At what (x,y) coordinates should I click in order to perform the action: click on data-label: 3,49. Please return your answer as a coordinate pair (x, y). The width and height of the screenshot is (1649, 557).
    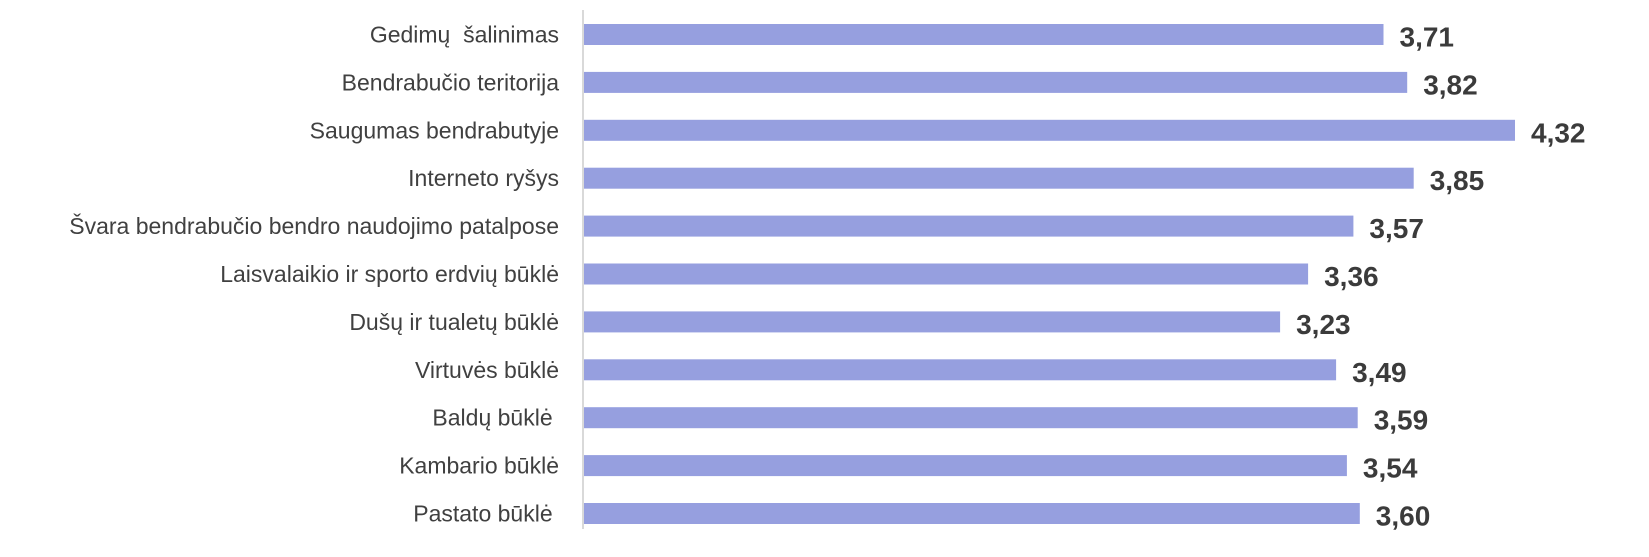
    Looking at the image, I should click on (1379, 372).